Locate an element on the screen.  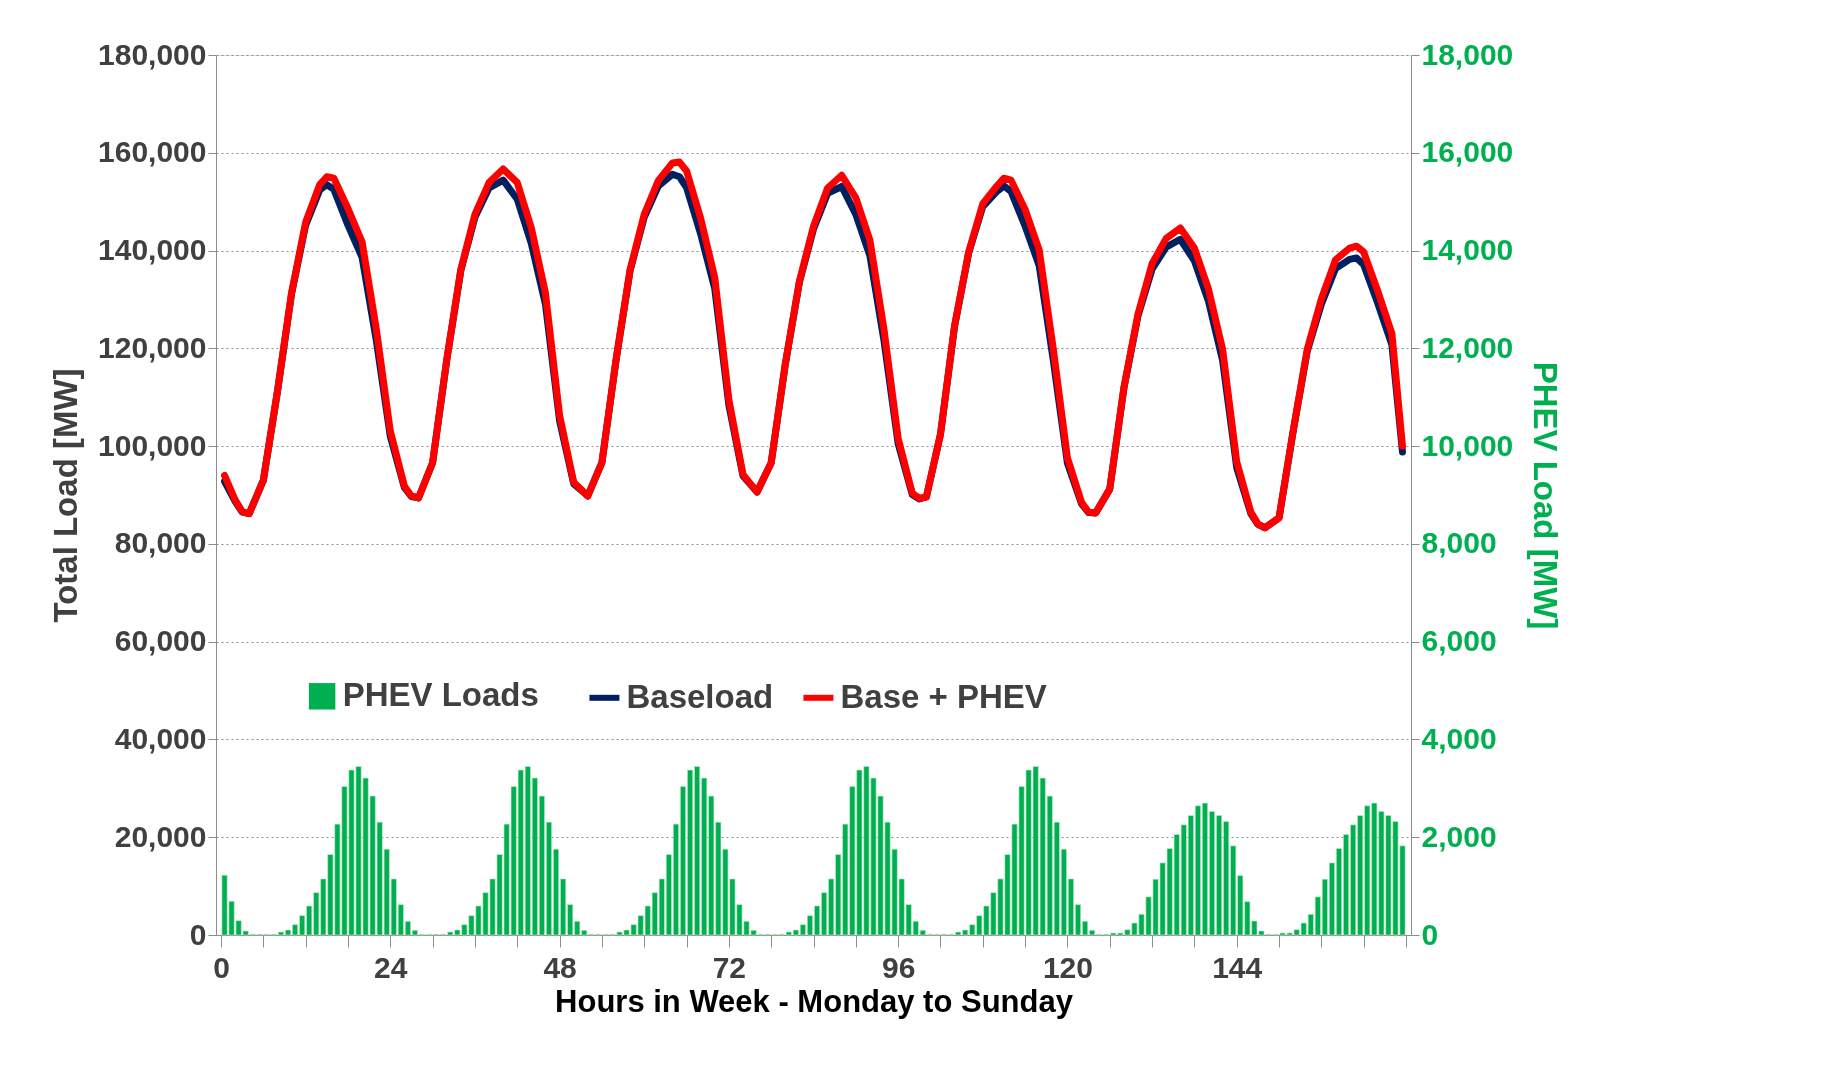
y2-tick-label: 6,000 is located at coordinates (1459, 641).